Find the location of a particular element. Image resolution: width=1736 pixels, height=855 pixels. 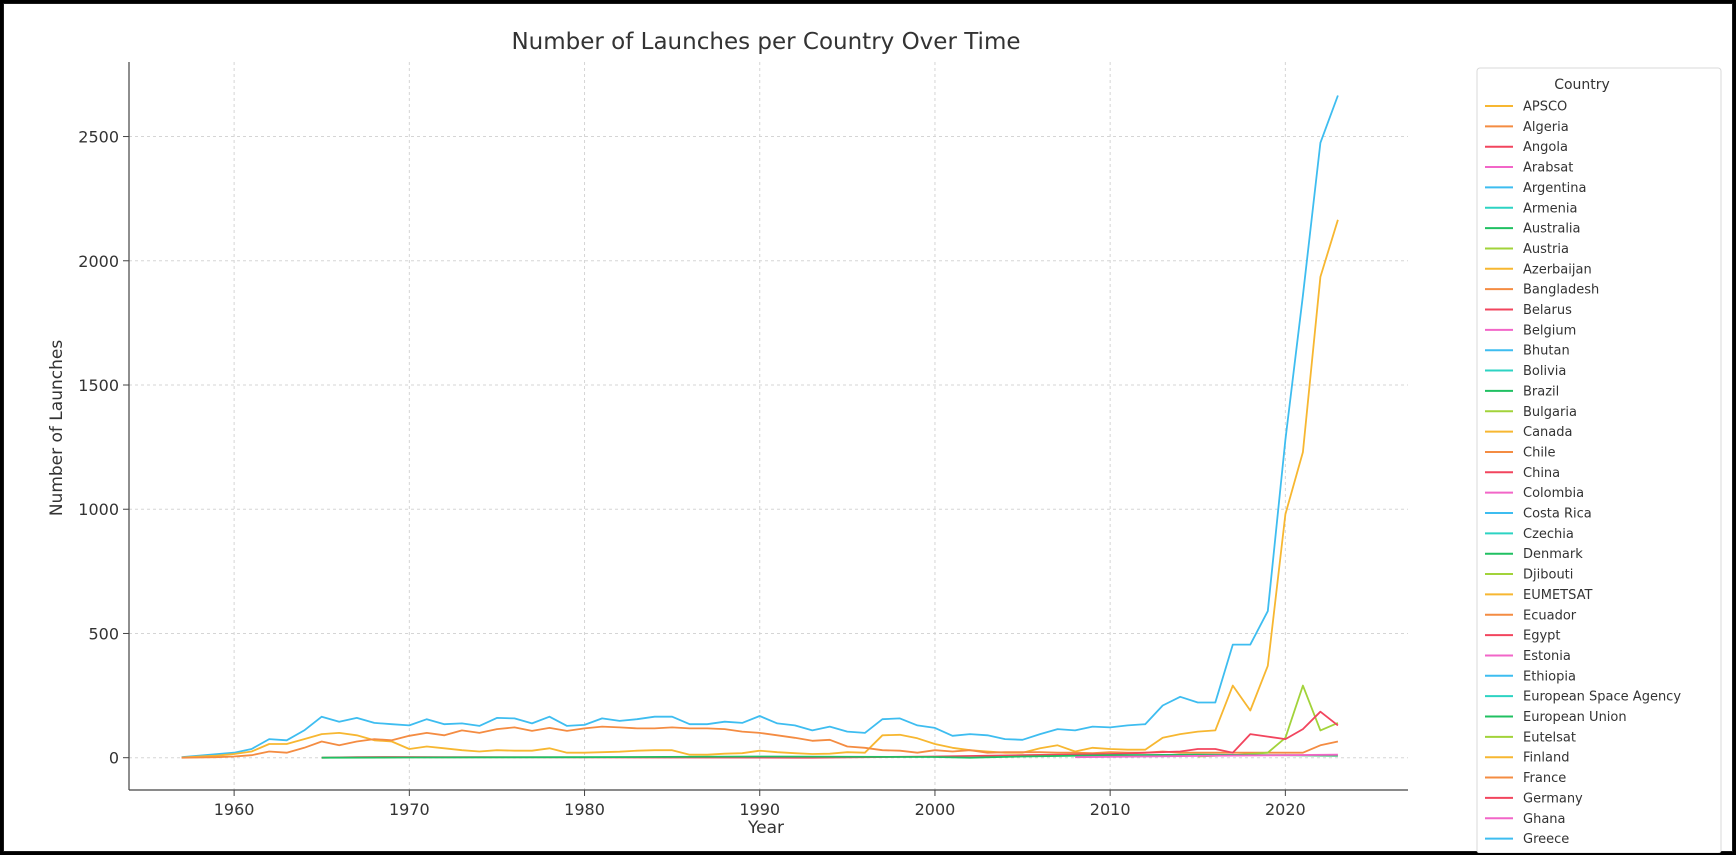

legend-entry-label: APSCO is located at coordinates (1545, 107).